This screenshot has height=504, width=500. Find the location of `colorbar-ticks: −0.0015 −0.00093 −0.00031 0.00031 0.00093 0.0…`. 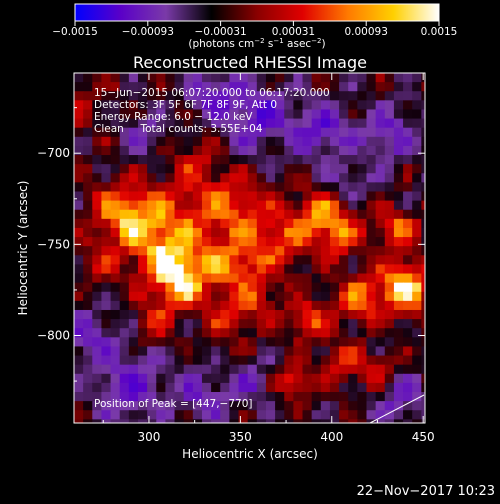

colorbar-ticks: −0.0015 −0.00093 −0.00031 0.00031 0.00093 0.0… is located at coordinates (254, 29).